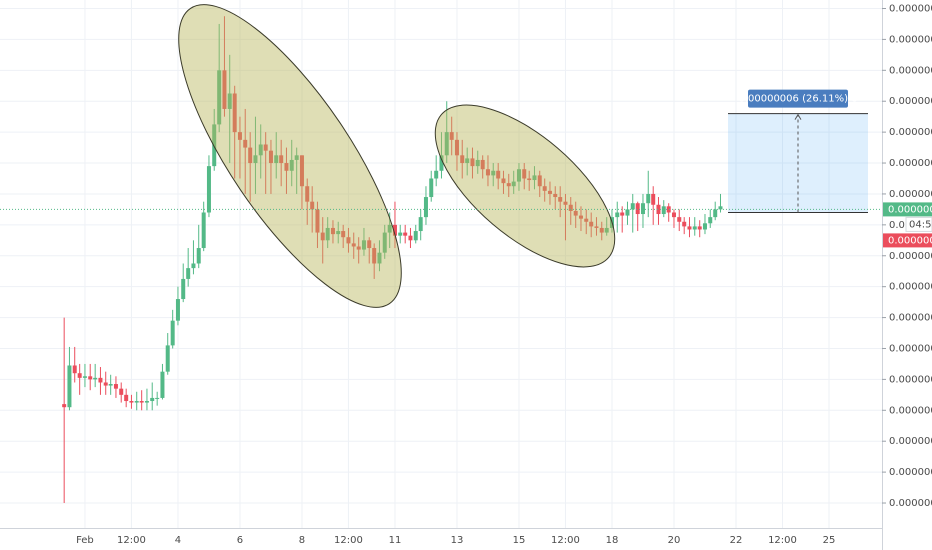 The image size is (932, 550). Describe the element at coordinates (910, 503) in the screenshot. I see `y-tick-label: 0.00000006` at that location.